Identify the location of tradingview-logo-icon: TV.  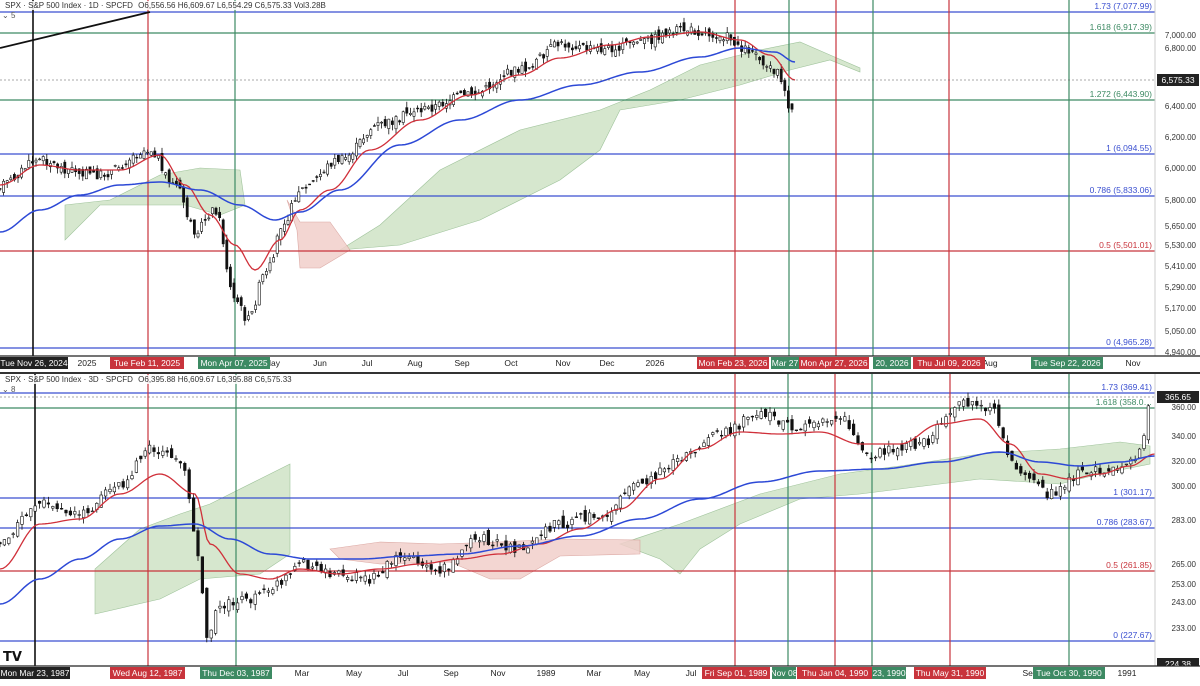
(12, 657).